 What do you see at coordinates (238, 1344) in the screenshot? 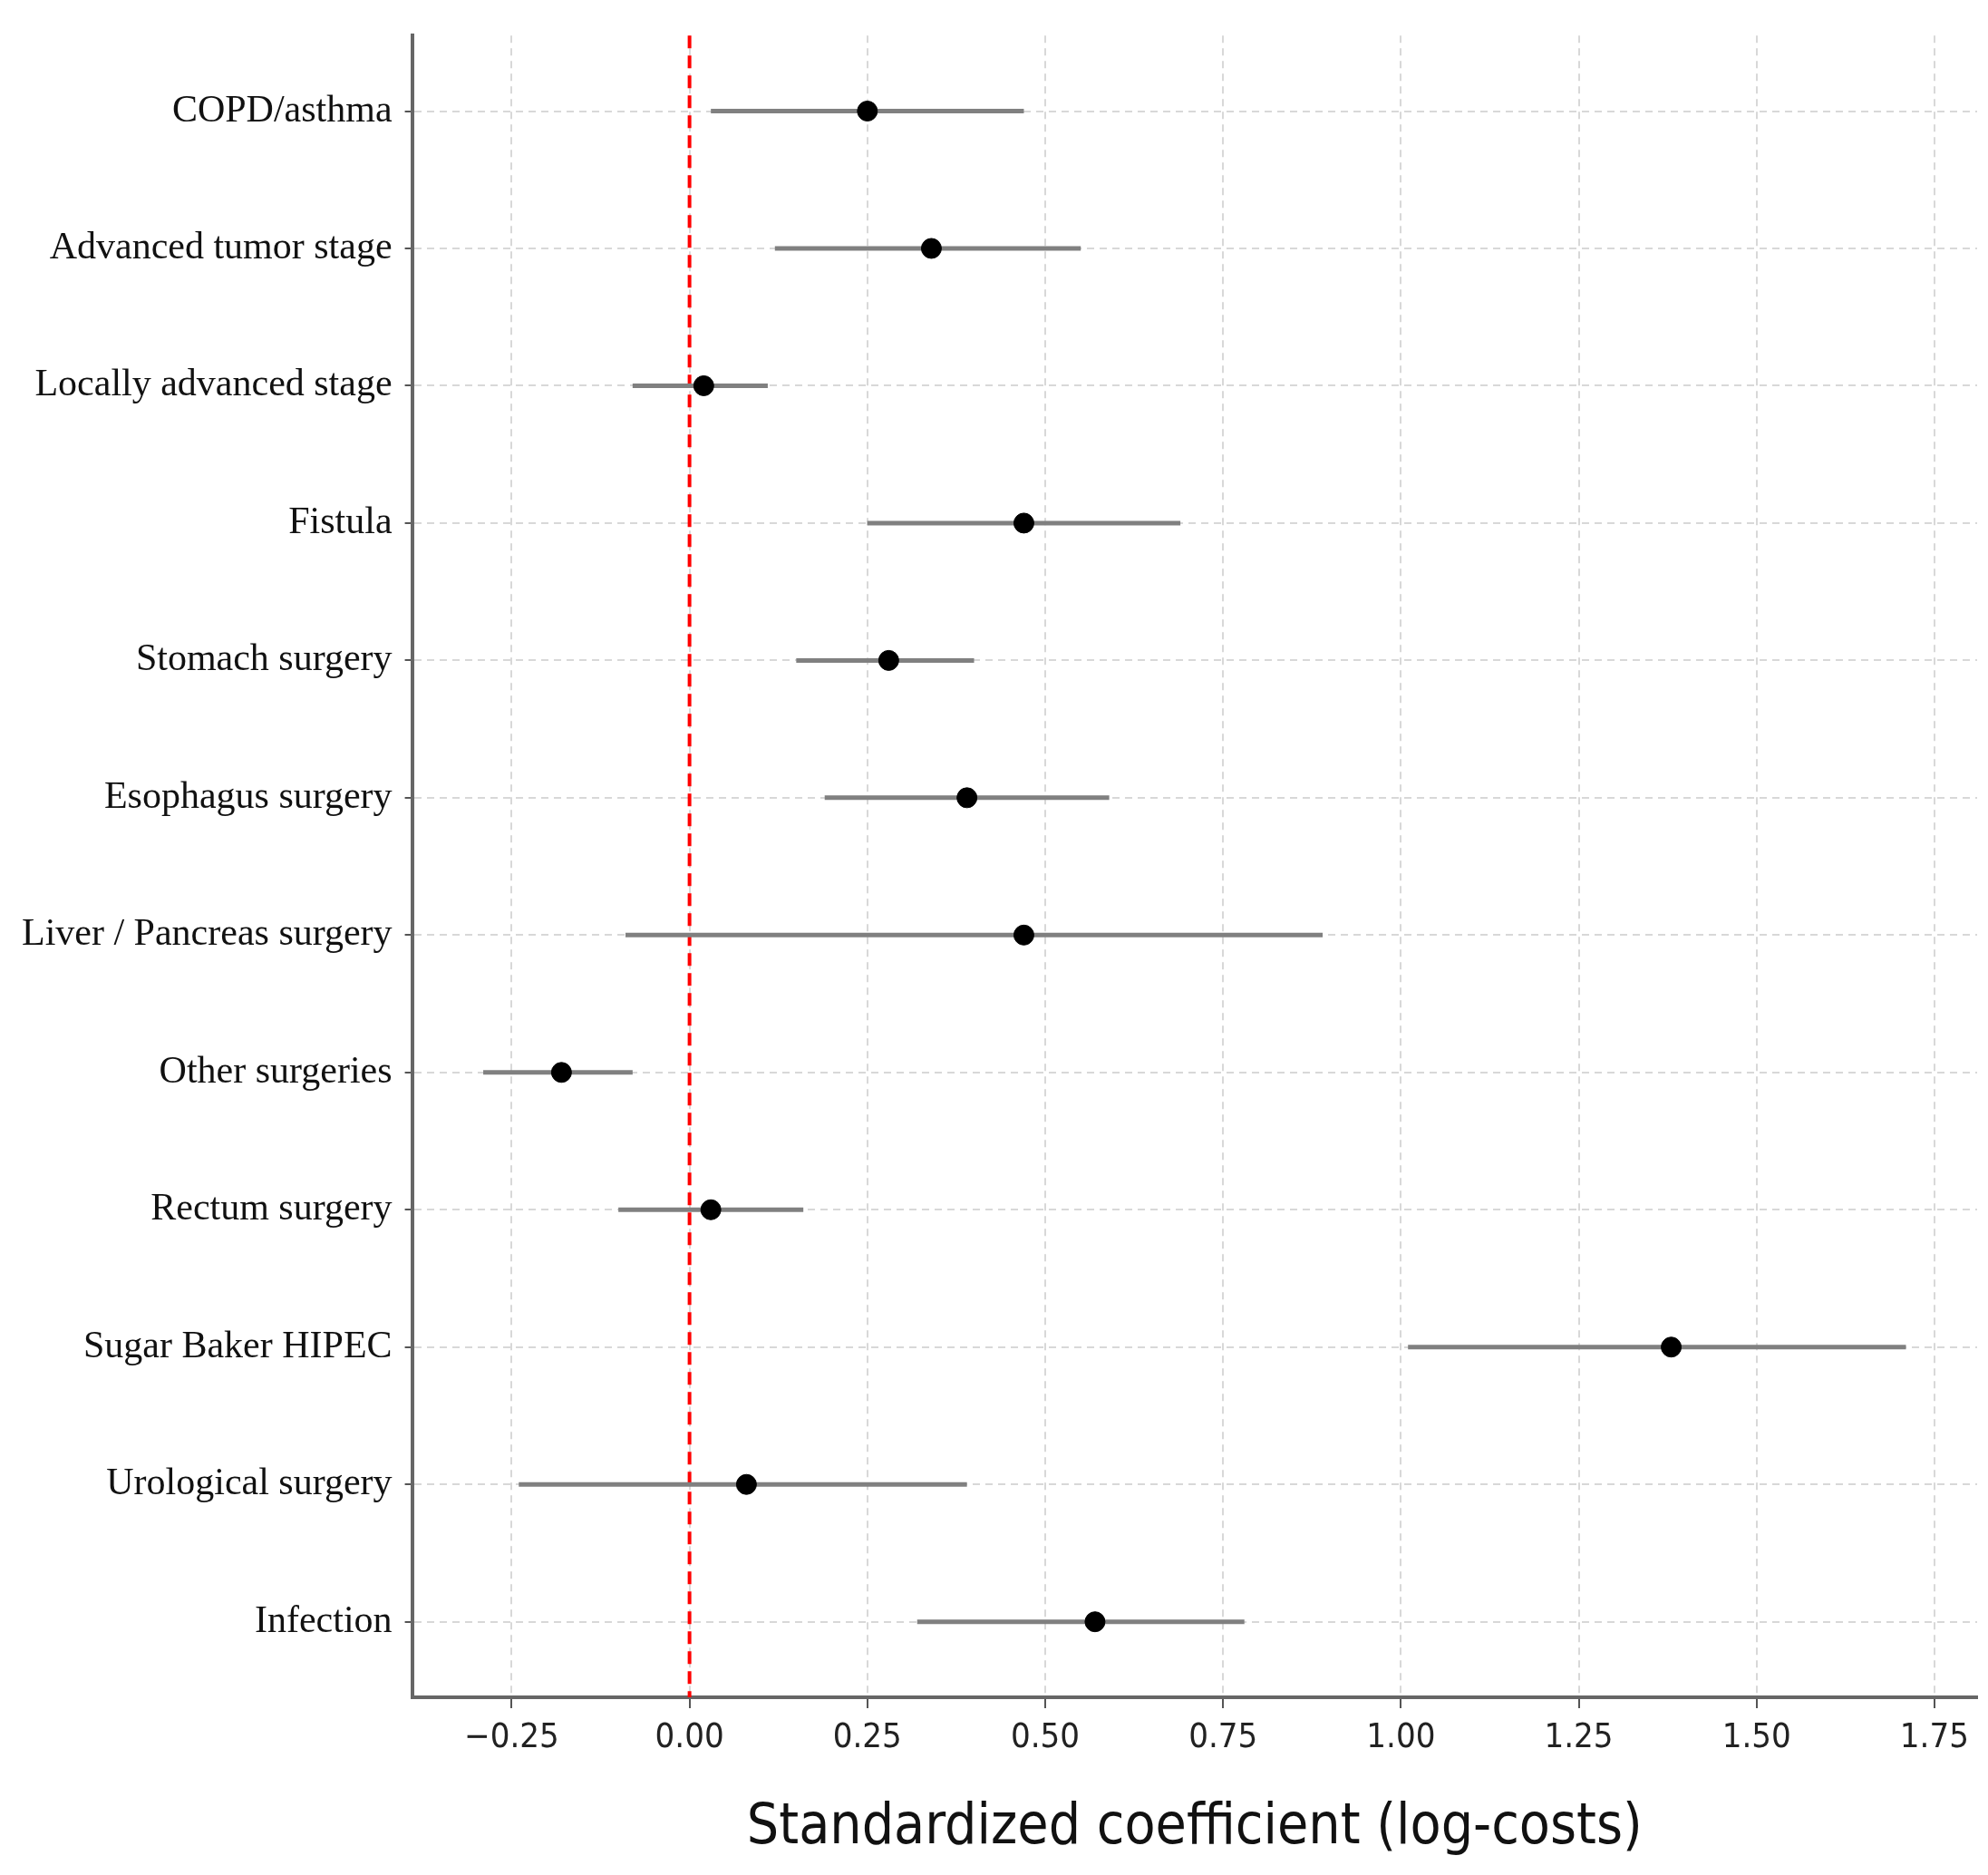
I see `y-tick-label: Sugar Baker HIPEC` at bounding box center [238, 1344].